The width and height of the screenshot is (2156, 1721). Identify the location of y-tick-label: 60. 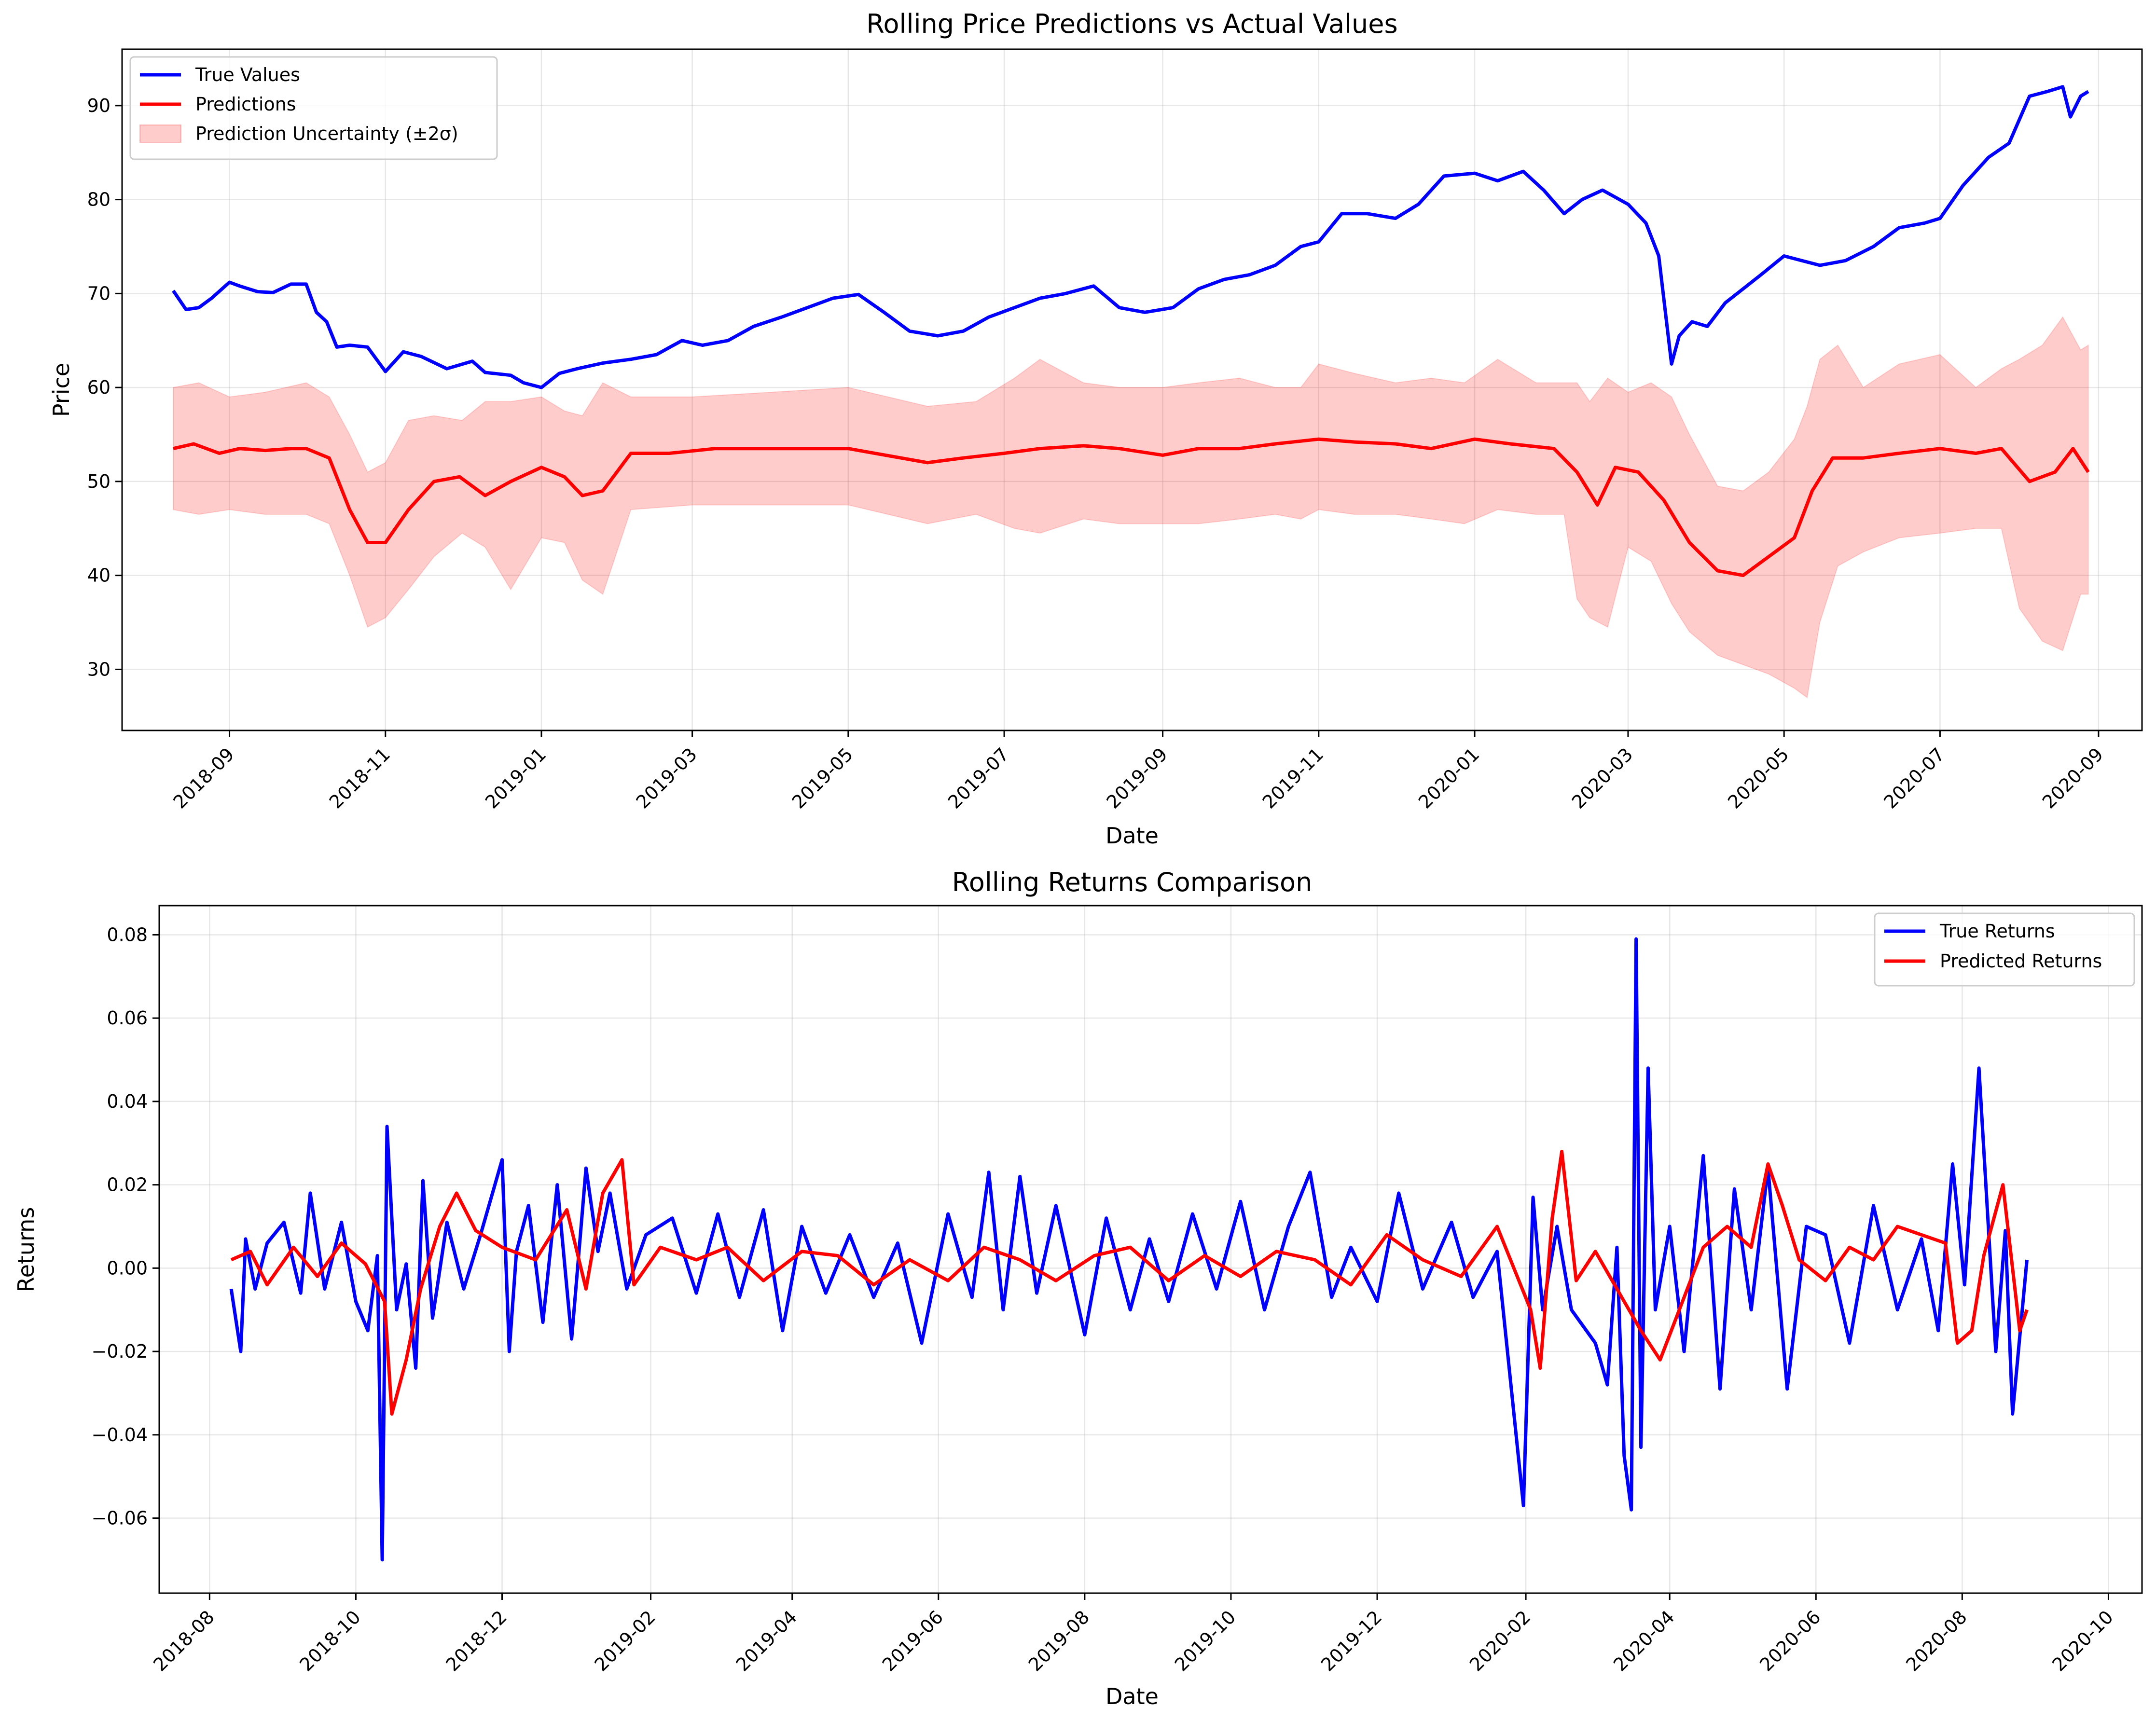
(99, 387).